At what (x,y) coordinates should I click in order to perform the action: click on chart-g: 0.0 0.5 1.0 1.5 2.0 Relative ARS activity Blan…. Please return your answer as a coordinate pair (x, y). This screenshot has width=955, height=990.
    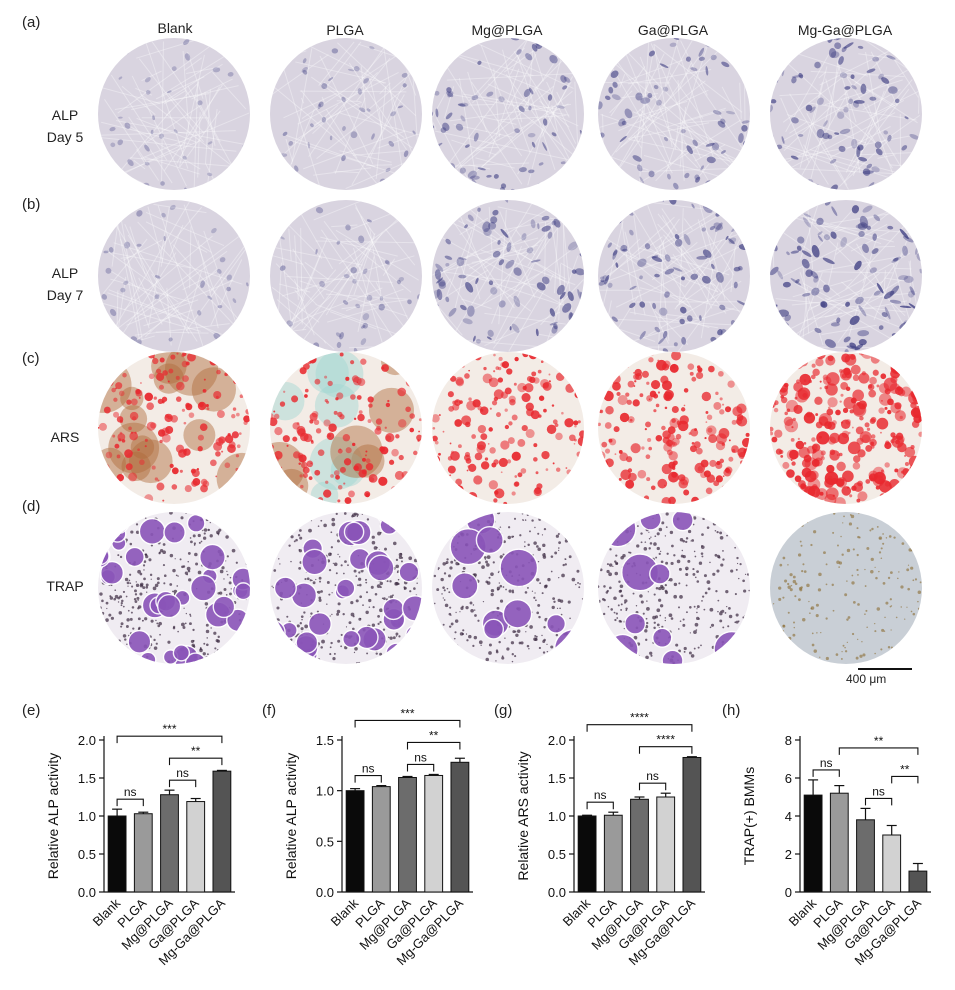
    Looking at the image, I should click on (605, 845).